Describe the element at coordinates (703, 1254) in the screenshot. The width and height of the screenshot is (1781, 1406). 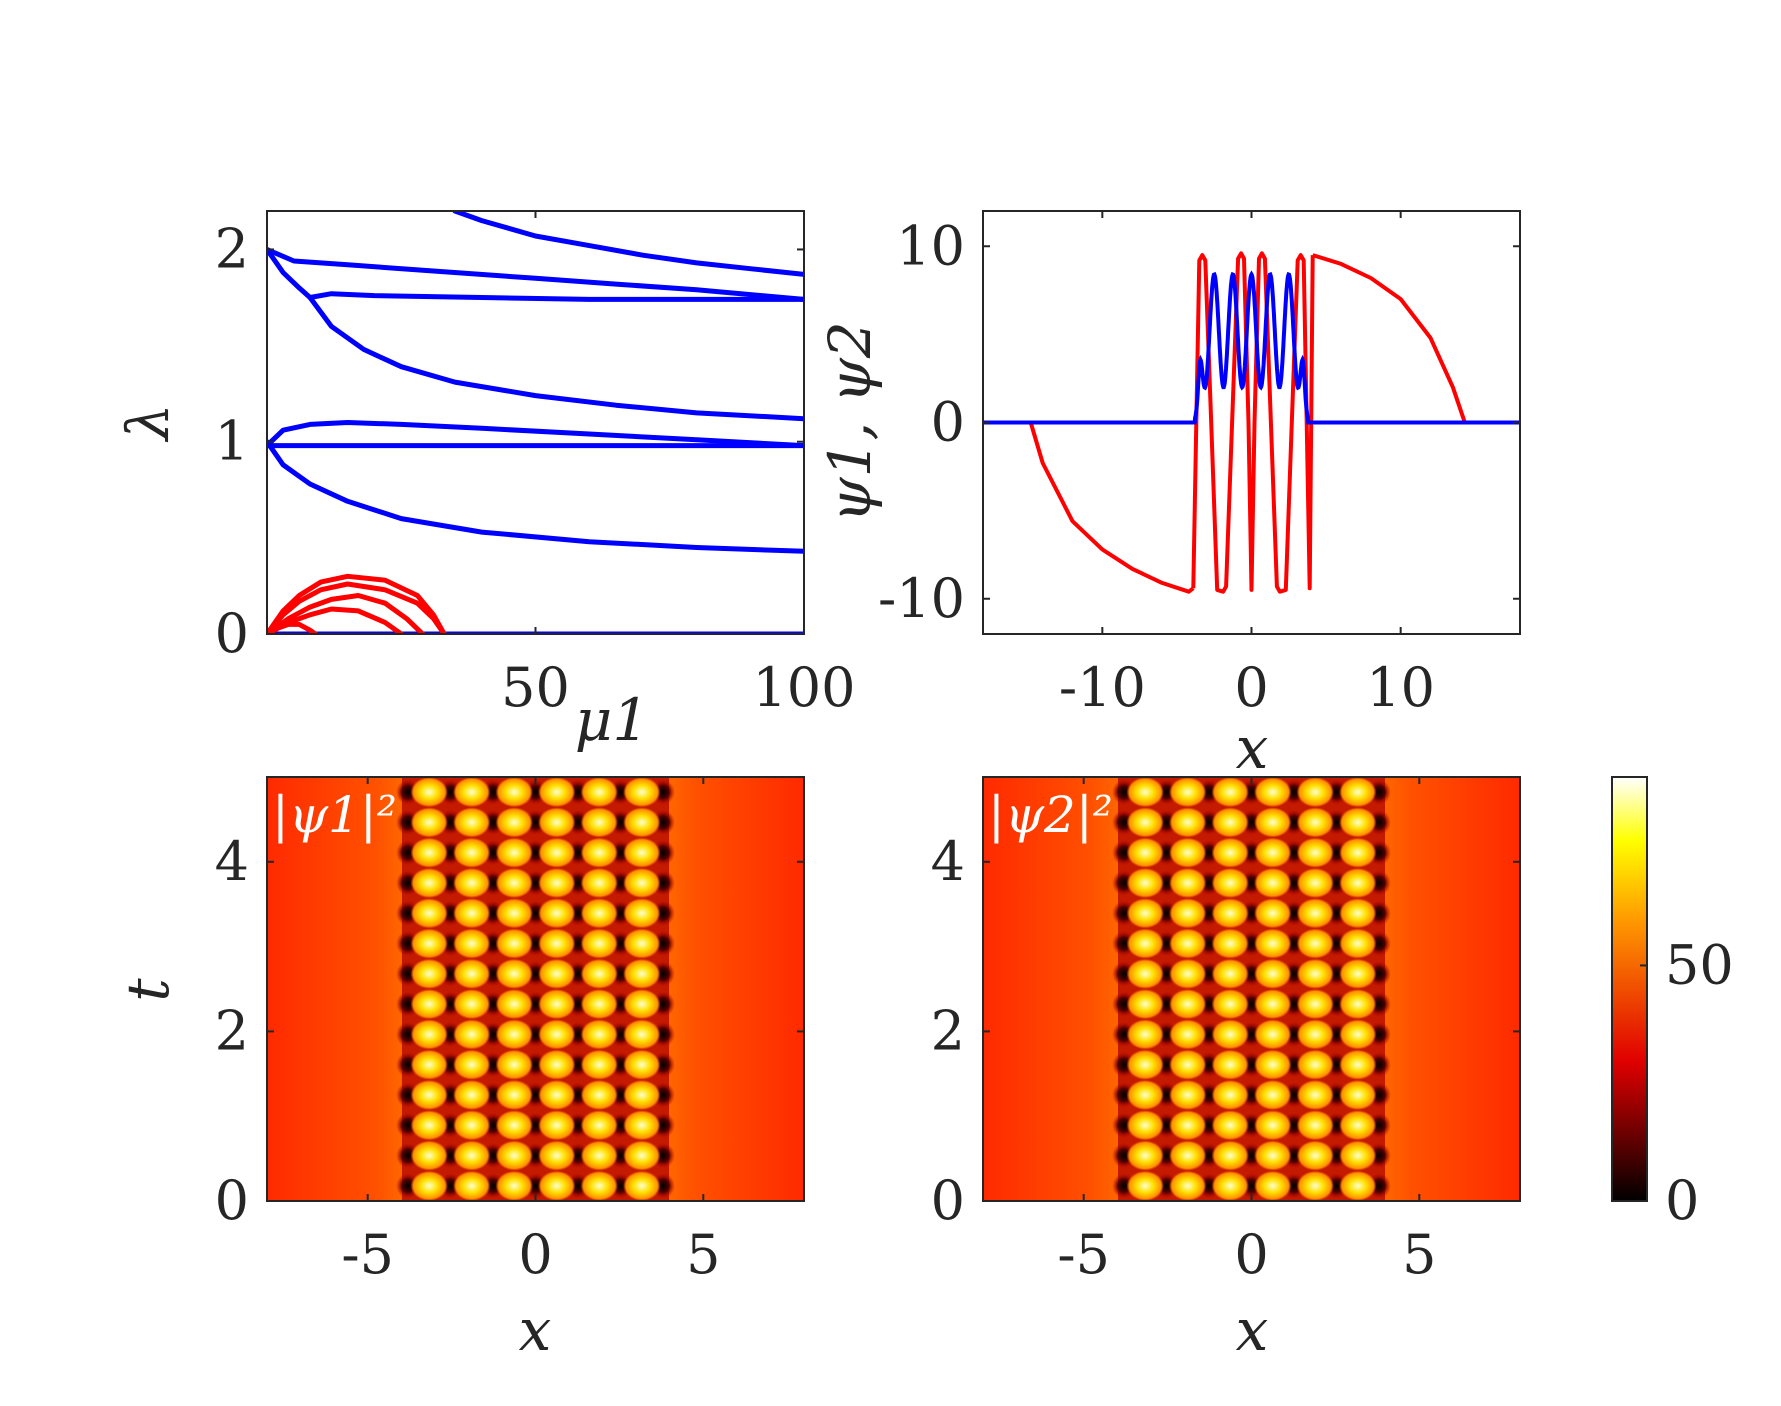
I see `x-tick-label: 5` at that location.